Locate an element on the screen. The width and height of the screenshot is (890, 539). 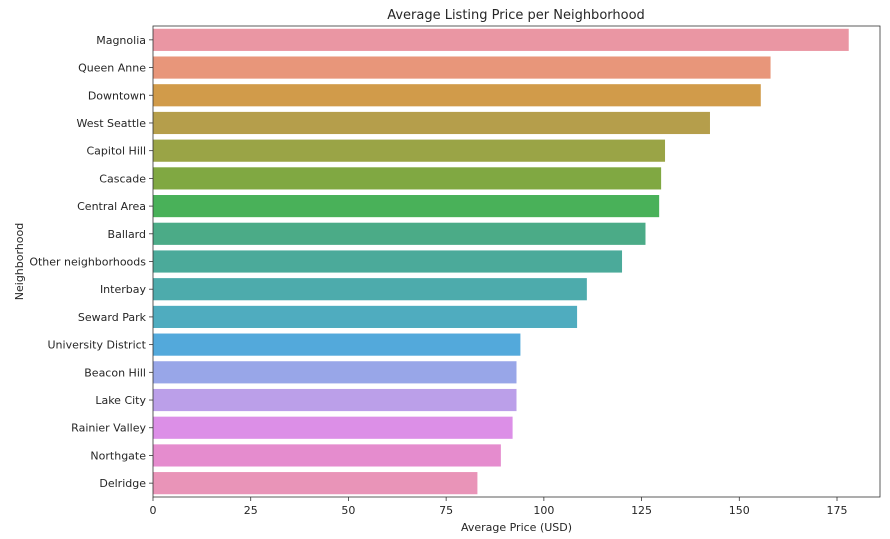
y-tick-label: Seward Park is located at coordinates (112, 317).